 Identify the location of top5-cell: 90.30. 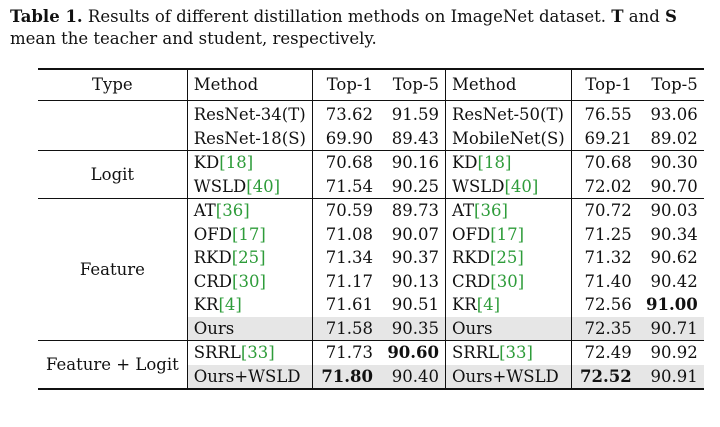
(670, 162).